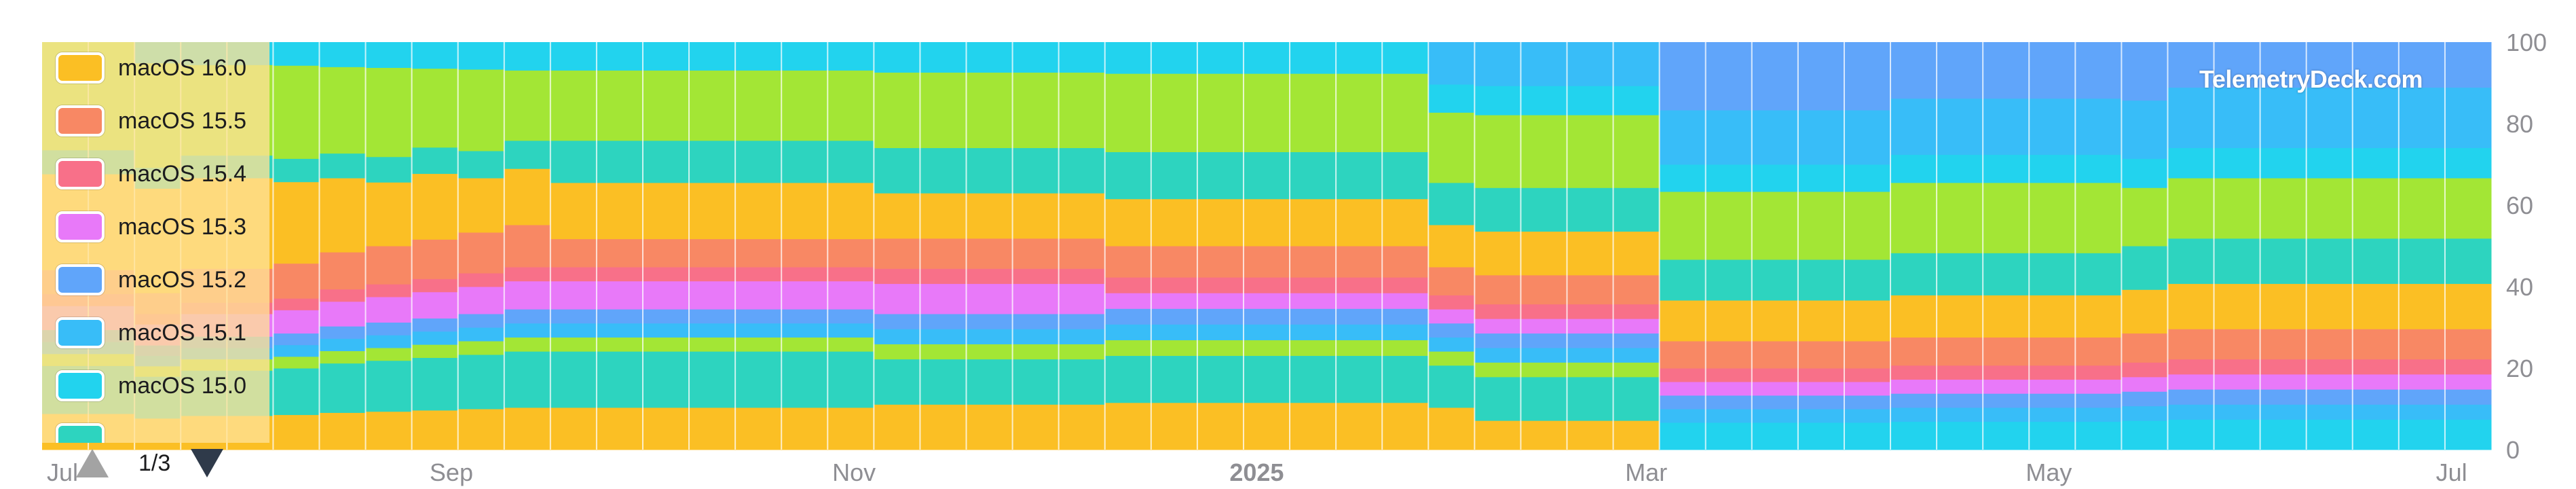  Describe the element at coordinates (207, 463) in the screenshot. I see `legend-next-page-arrow-icon` at that location.